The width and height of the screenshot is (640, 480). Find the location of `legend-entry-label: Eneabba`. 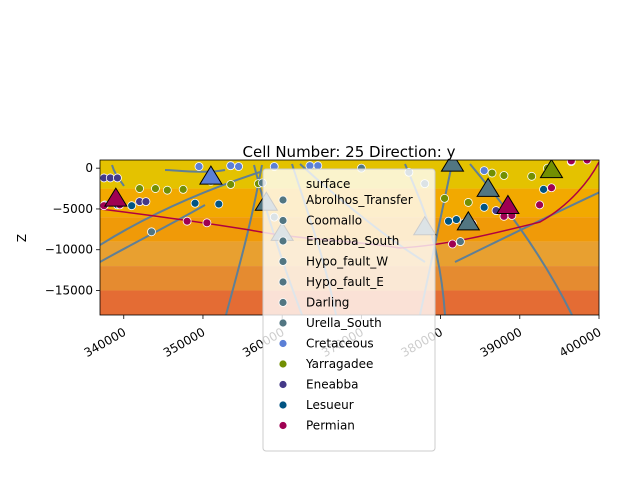

legend-entry-label: Eneabba is located at coordinates (332, 385).